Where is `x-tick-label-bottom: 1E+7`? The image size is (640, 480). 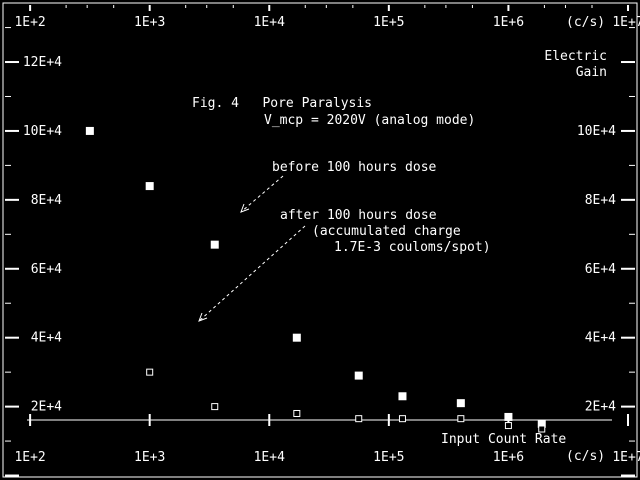 x-tick-label-bottom: 1E+7 is located at coordinates (626, 457).